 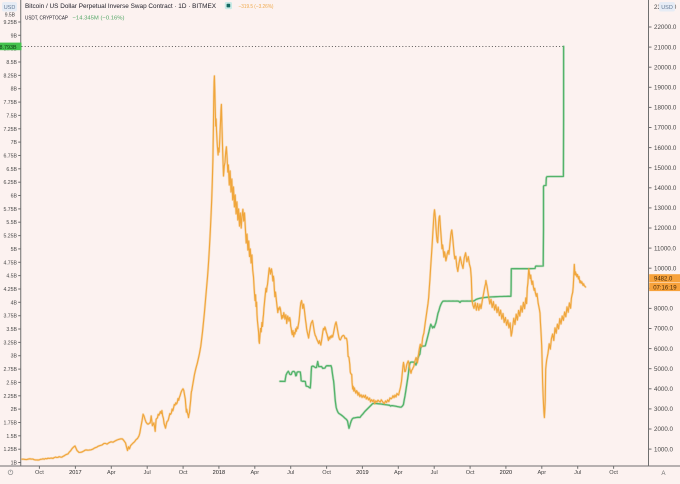 What do you see at coordinates (10, 210) in the screenshot?
I see `svg-text: 5.75B` at bounding box center [10, 210].